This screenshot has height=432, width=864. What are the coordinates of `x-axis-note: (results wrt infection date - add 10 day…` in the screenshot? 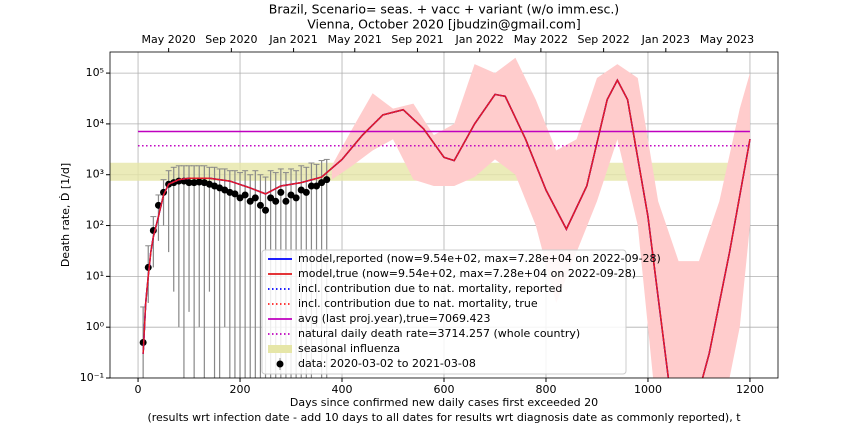 It's located at (444, 417).